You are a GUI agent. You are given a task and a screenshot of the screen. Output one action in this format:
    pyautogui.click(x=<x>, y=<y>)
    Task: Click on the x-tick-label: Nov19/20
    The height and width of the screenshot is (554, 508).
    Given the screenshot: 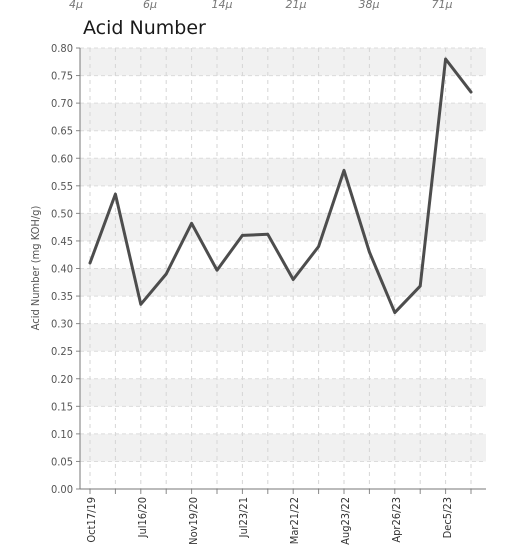 What is the action you would take?
    pyautogui.click(x=193, y=521)
    